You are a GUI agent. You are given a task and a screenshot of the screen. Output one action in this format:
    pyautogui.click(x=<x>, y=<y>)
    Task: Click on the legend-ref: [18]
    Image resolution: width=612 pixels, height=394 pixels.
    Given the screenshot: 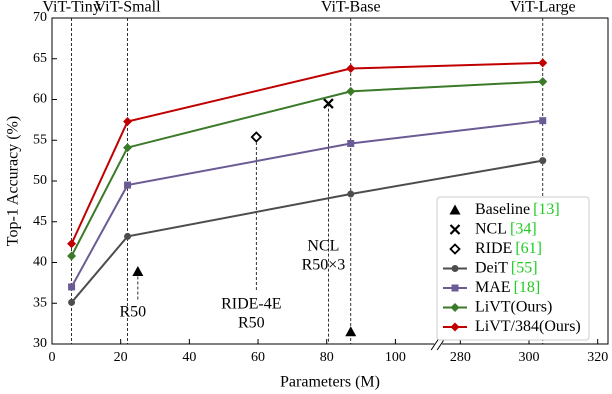 What is the action you would take?
    pyautogui.click(x=527, y=287)
    